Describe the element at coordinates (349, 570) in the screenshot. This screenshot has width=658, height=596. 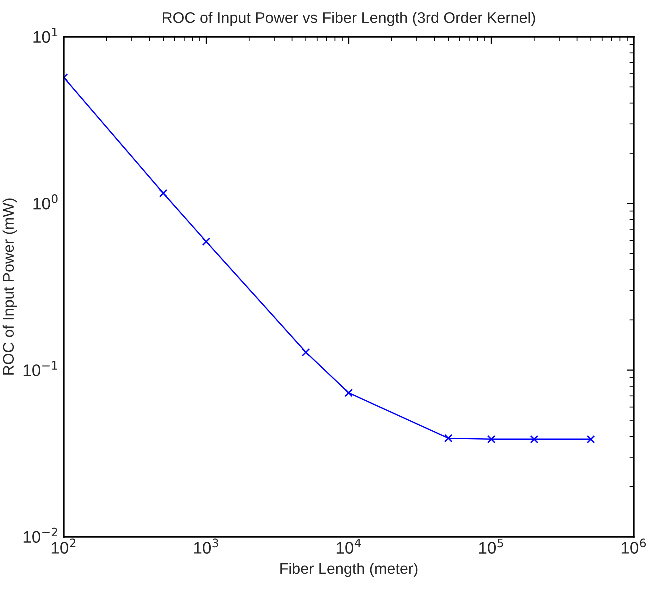
I see `x-axis-title: Fiber Length (meter)` at that location.